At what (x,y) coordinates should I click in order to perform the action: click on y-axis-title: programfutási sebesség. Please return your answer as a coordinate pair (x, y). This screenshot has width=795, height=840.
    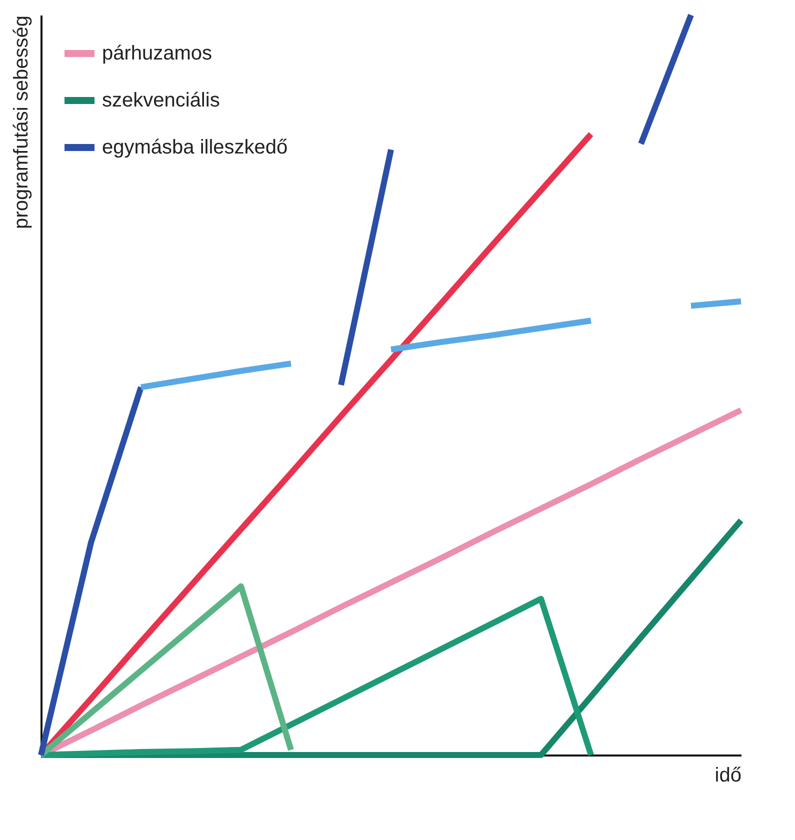
    Looking at the image, I should click on (21, 122).